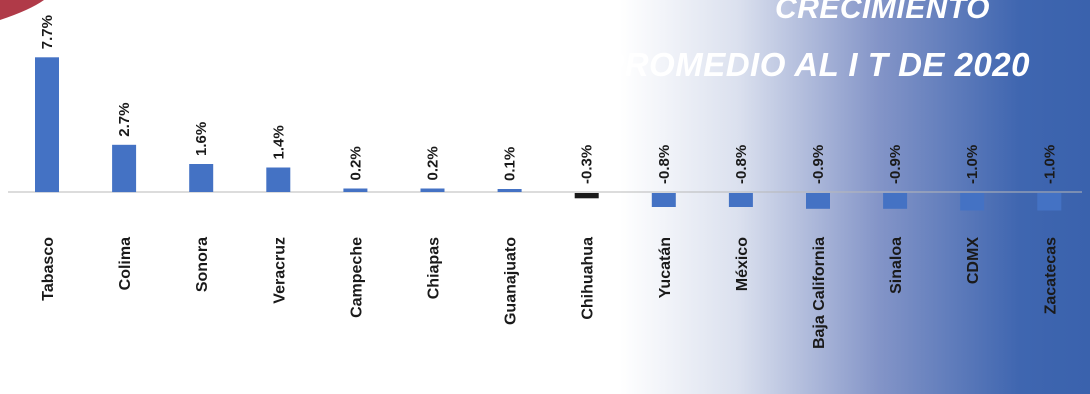  What do you see at coordinates (279, 270) in the screenshot?
I see `category-label-3: Veracruz` at bounding box center [279, 270].